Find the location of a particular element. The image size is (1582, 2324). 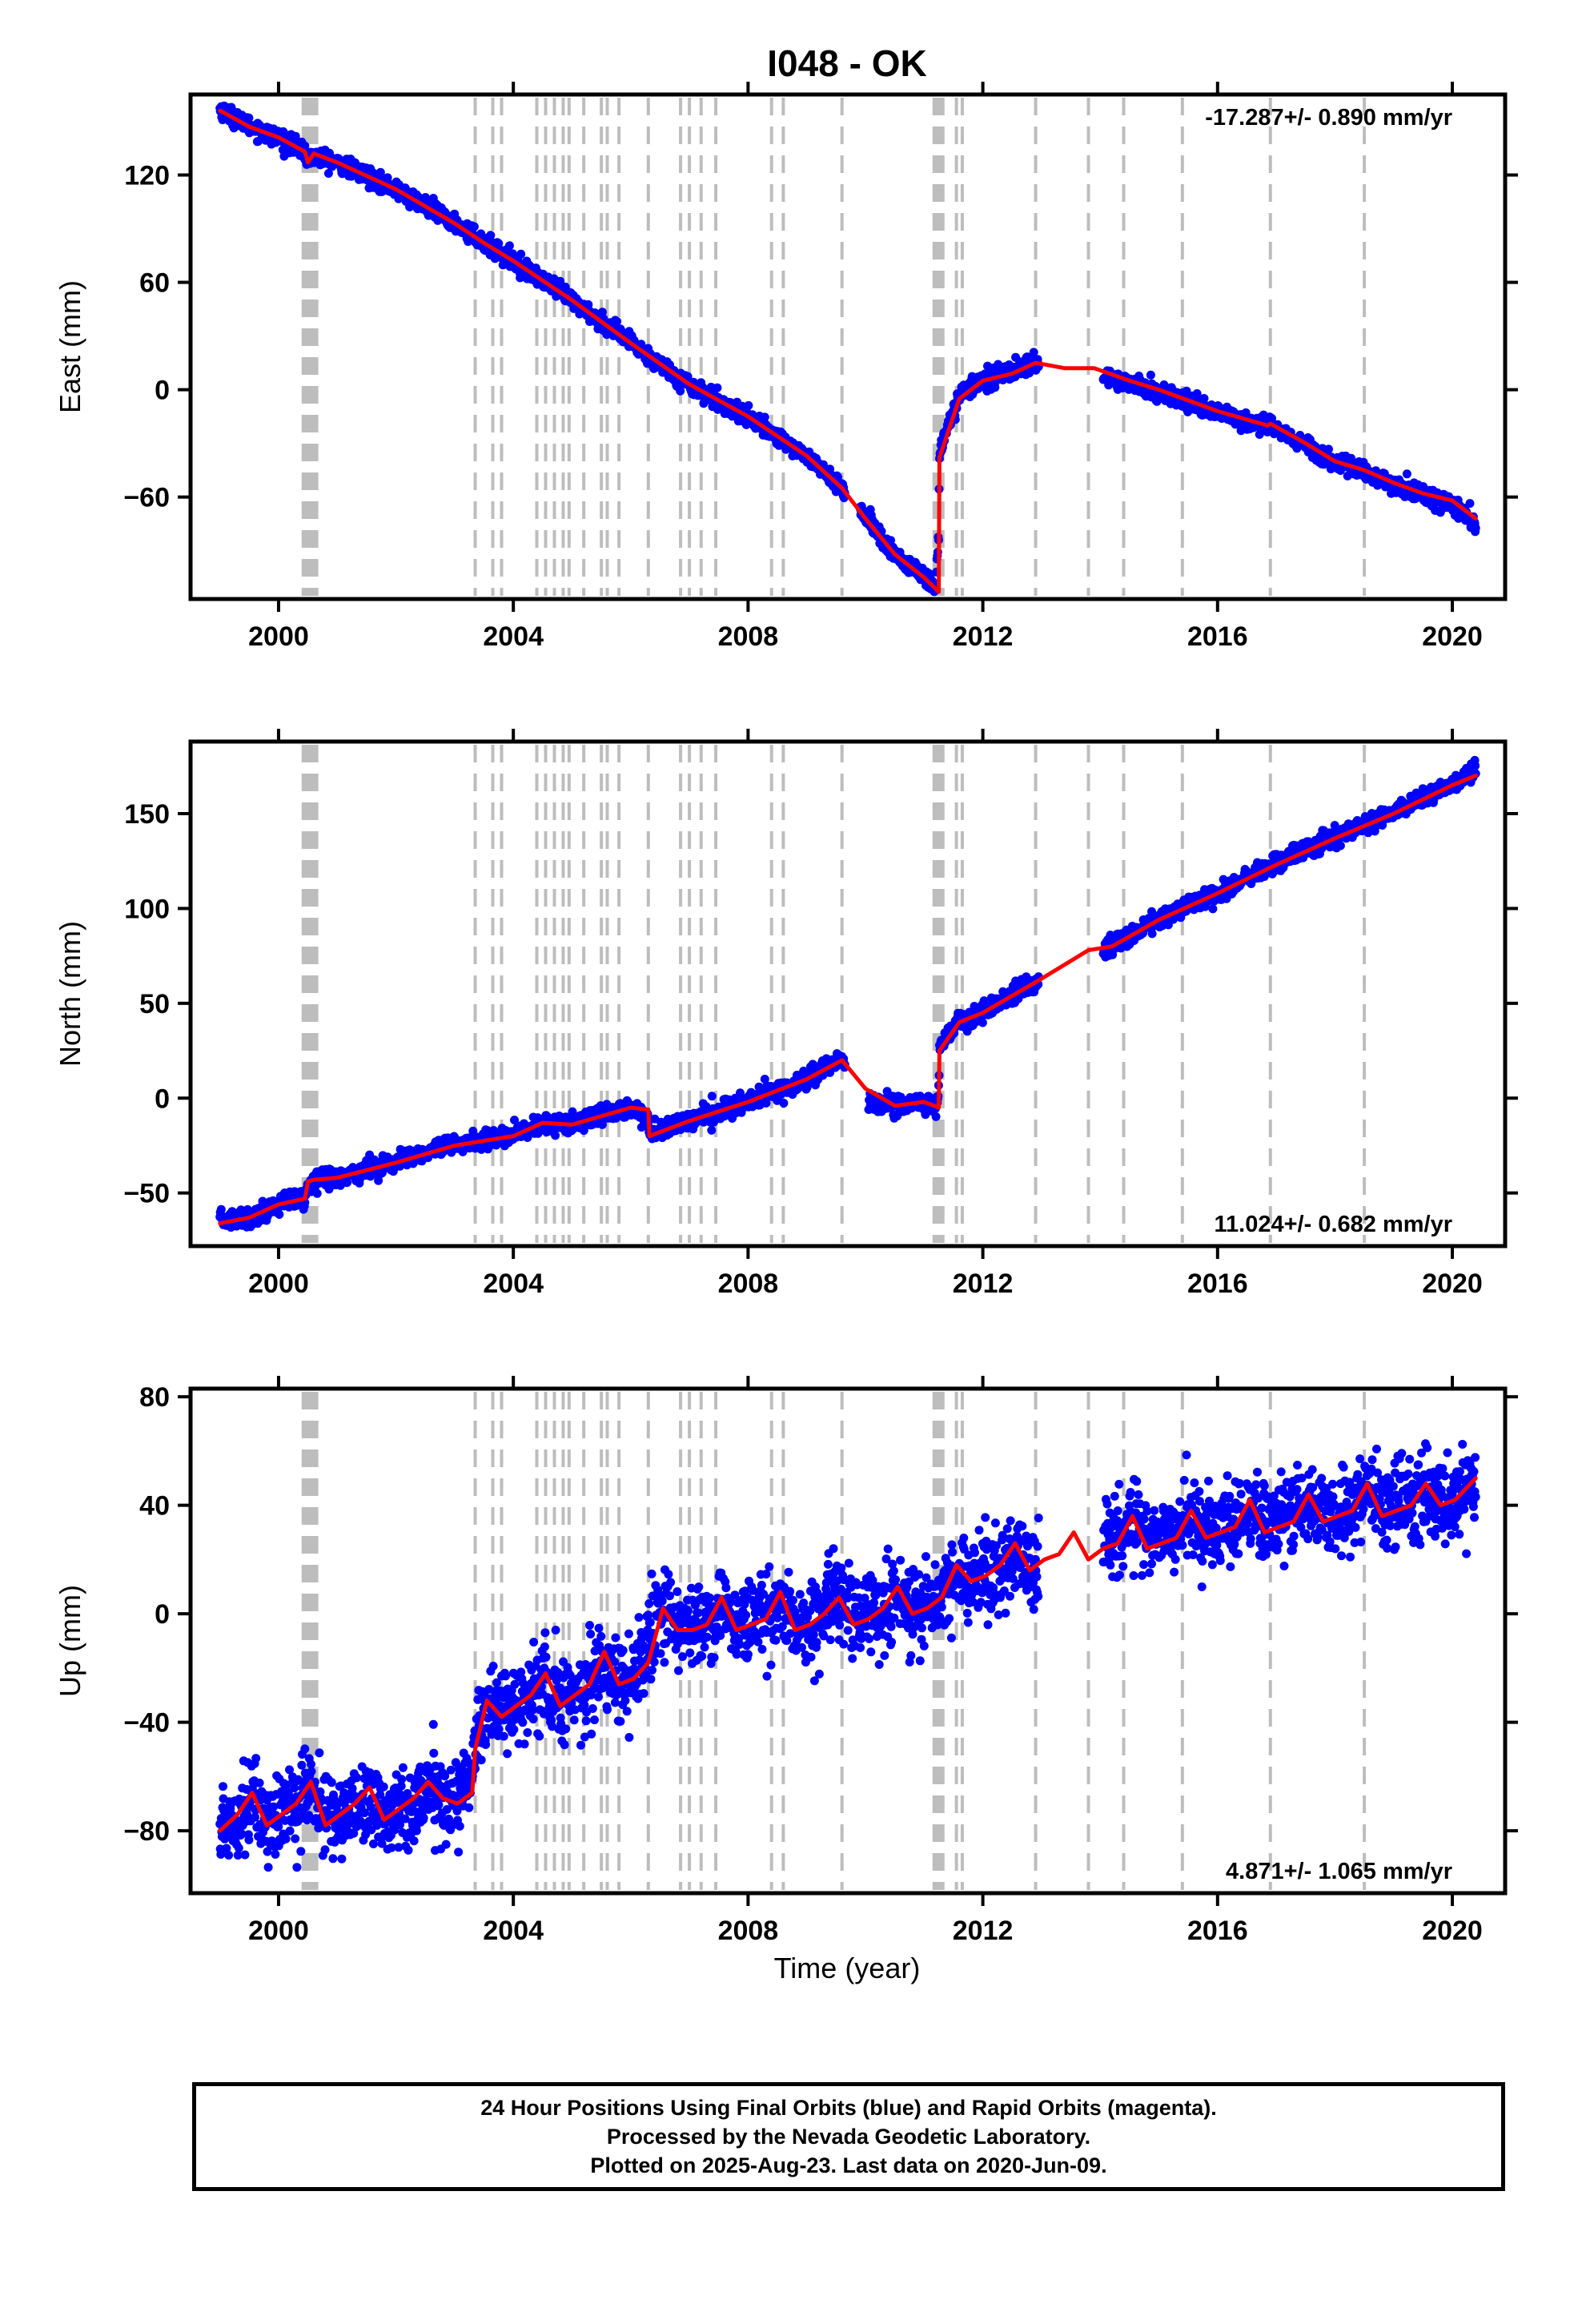

y-tick-label: −60 is located at coordinates (146, 498).